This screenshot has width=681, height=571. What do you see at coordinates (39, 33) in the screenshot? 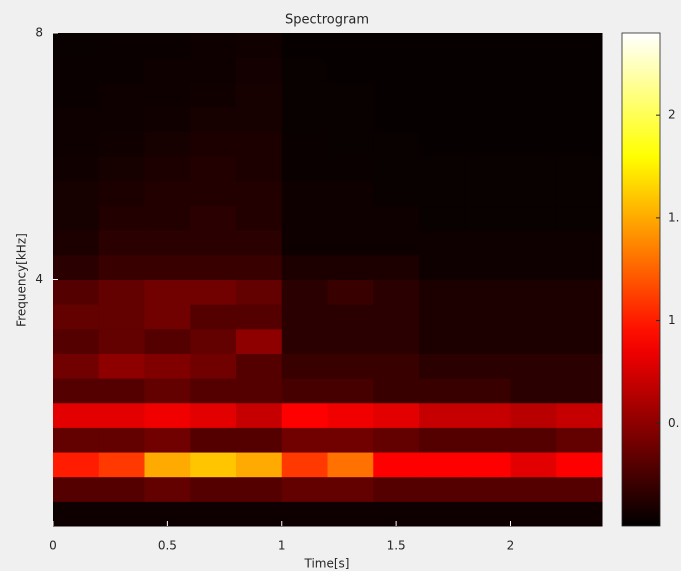
I see `y-tick-label: 8` at bounding box center [39, 33].